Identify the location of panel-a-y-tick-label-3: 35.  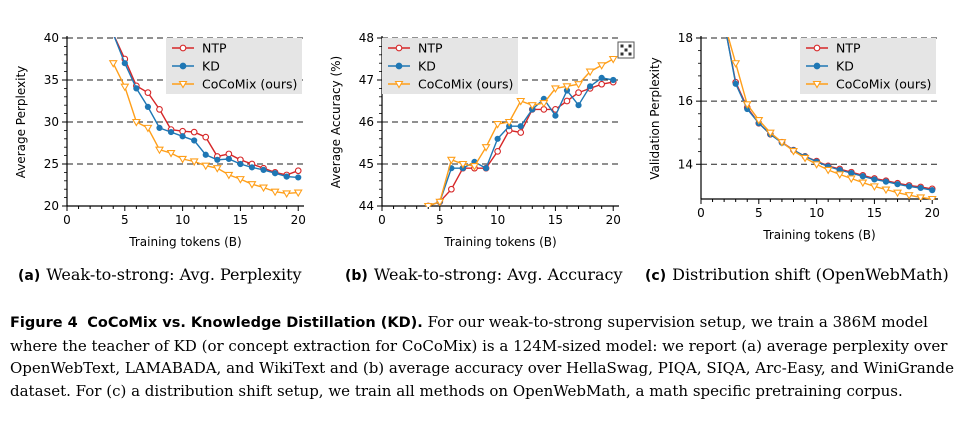
(51, 80).